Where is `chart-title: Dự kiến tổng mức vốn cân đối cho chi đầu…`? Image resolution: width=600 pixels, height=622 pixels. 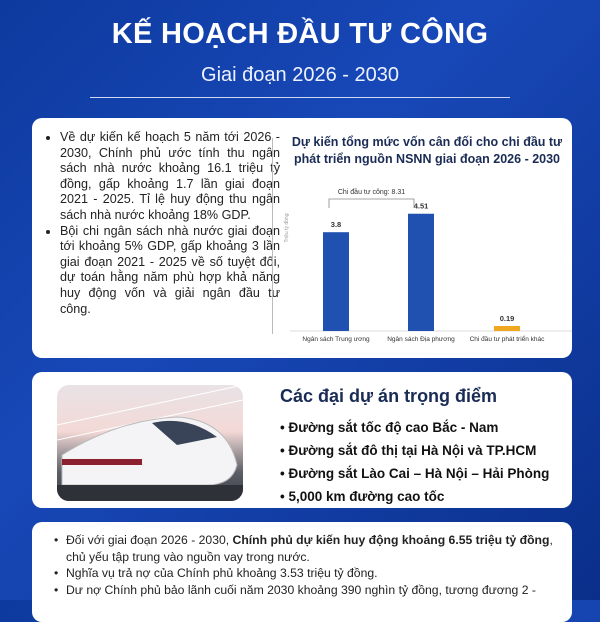 chart-title: Dự kiến tổng mức vốn cân đối cho chi đầu… is located at coordinates (427, 150).